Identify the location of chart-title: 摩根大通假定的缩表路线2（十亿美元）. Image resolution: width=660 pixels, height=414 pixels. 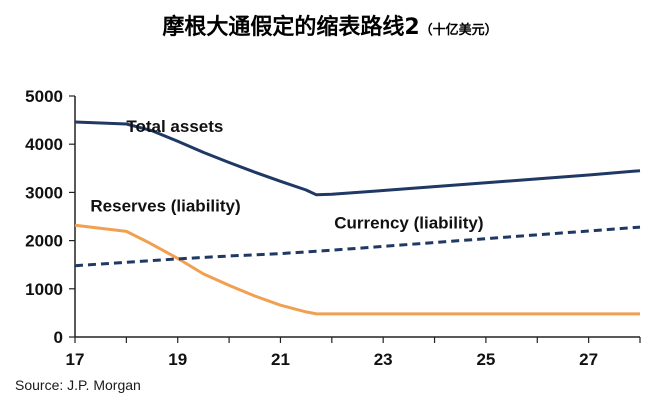
(330, 25).